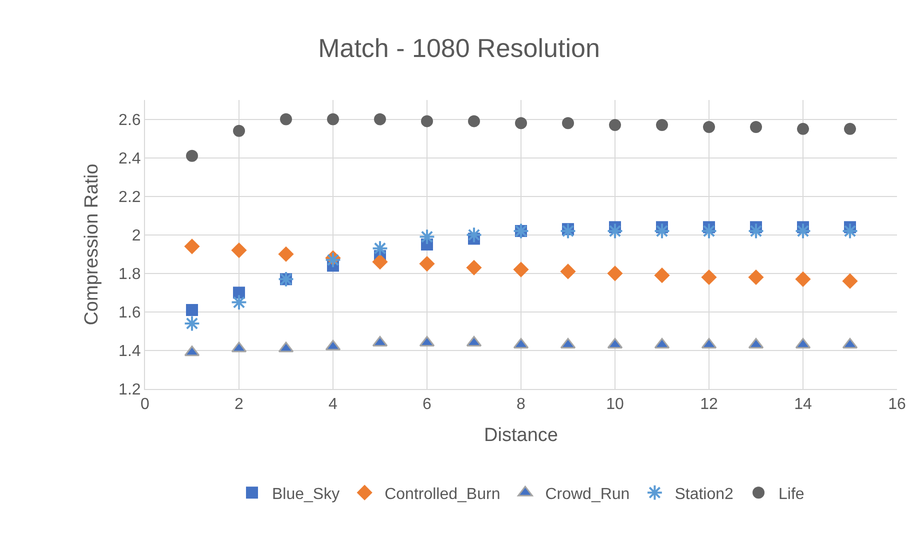 Image resolution: width=918 pixels, height=557 pixels. Describe the element at coordinates (615, 405) in the screenshot. I see `x-tick-label: 10` at that location.